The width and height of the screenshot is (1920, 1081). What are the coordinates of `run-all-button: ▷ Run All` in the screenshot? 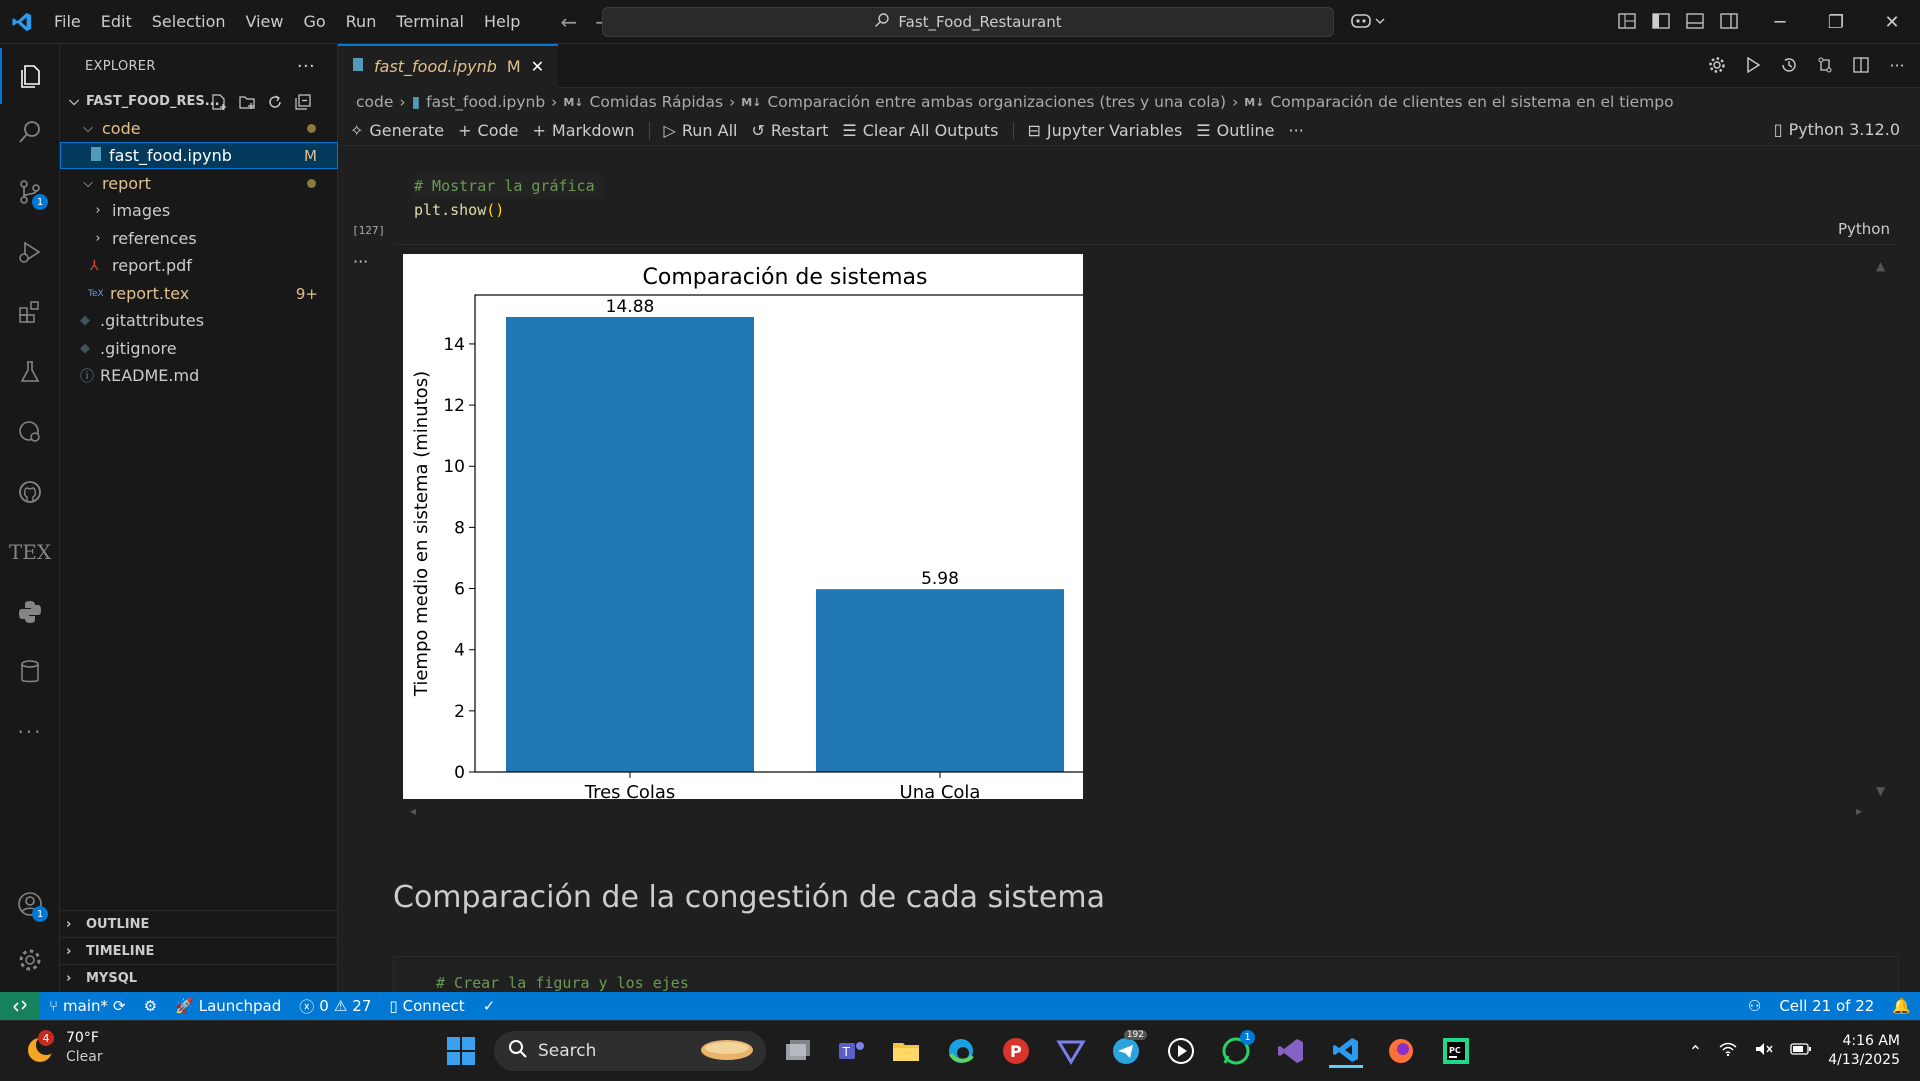 It's located at (701, 130).